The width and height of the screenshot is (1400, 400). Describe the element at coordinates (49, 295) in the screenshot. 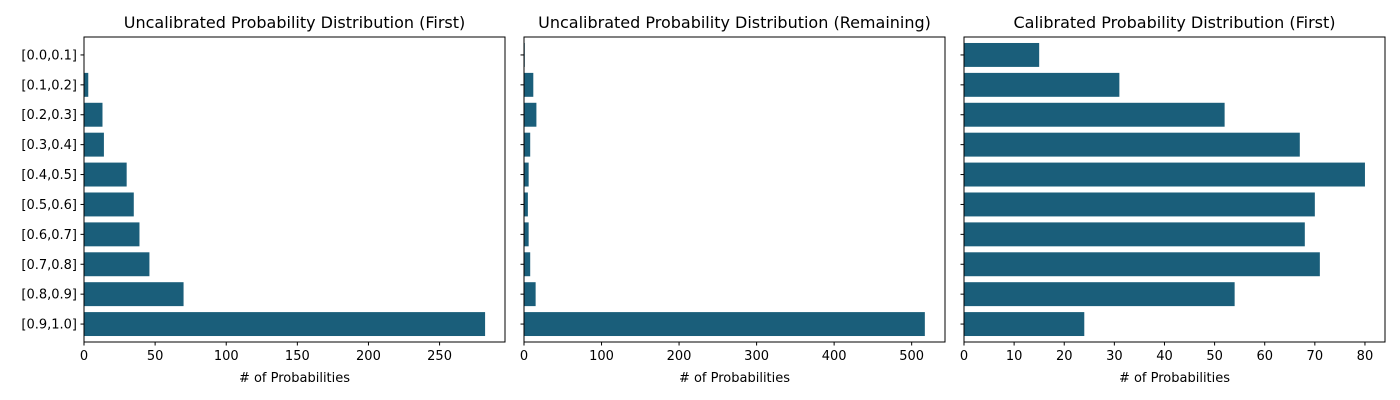

I see `y-tick-label: [0.8,0.9]` at that location.